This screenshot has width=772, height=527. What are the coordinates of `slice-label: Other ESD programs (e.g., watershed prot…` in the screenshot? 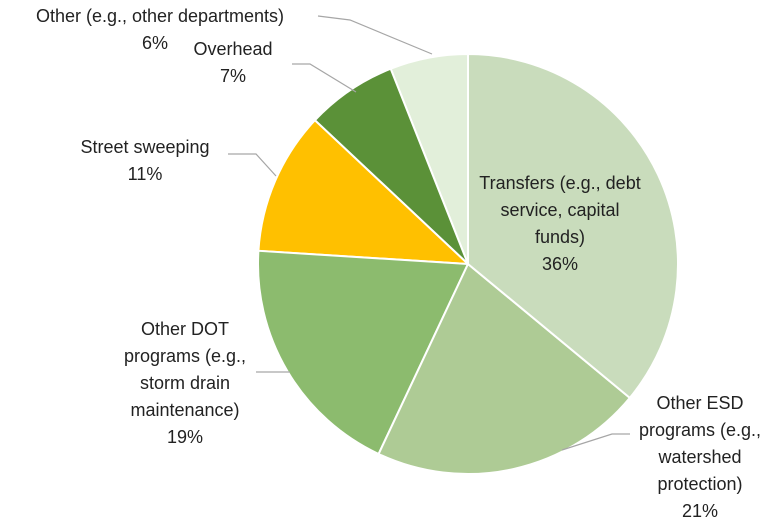 It's located at (698, 457).